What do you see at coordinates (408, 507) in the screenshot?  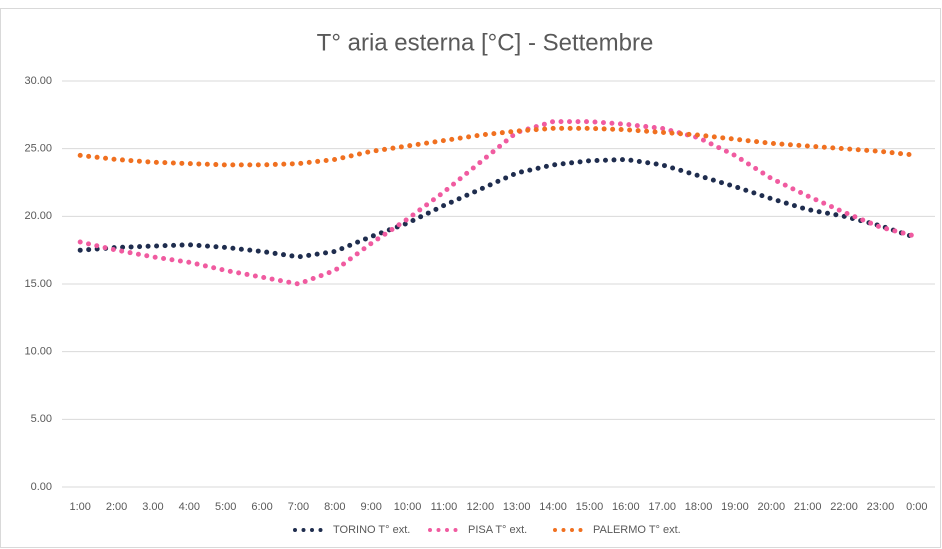 I see `x-tick-label: 10:00` at bounding box center [408, 507].